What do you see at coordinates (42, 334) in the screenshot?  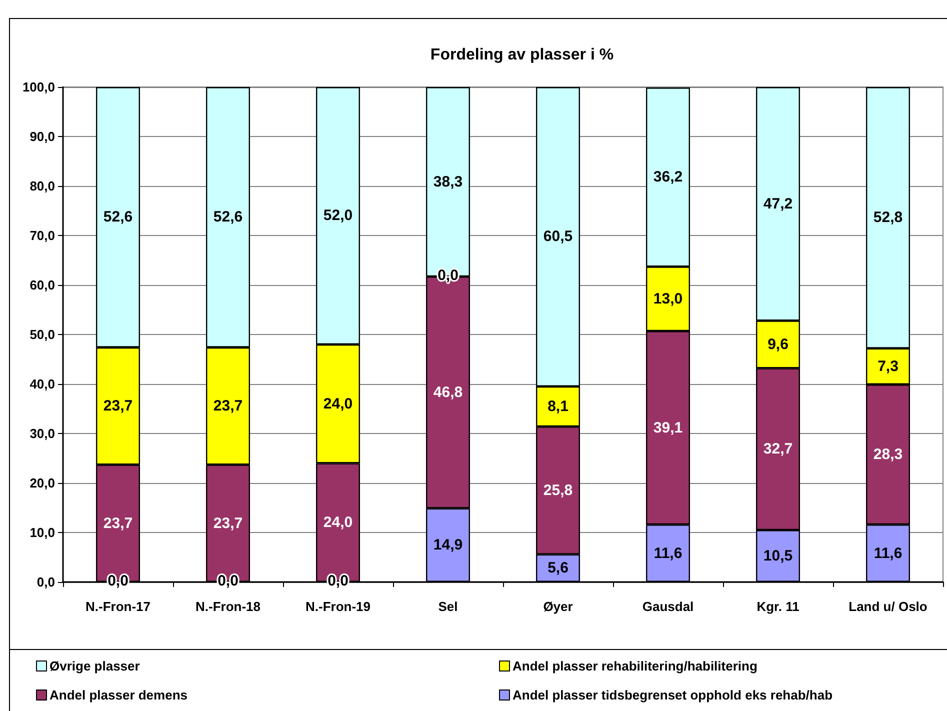 I see `y-tick-label: 50,0` at bounding box center [42, 334].